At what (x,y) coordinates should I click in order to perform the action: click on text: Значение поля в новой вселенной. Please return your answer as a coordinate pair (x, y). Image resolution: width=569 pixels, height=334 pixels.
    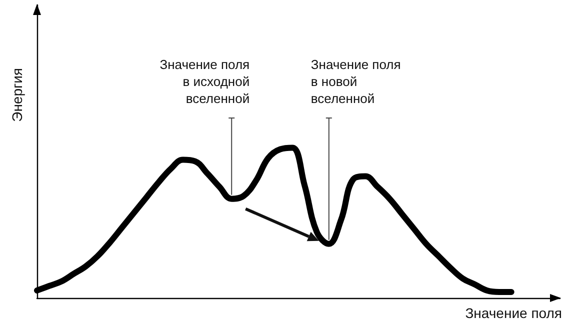
    Looking at the image, I should click on (355, 81).